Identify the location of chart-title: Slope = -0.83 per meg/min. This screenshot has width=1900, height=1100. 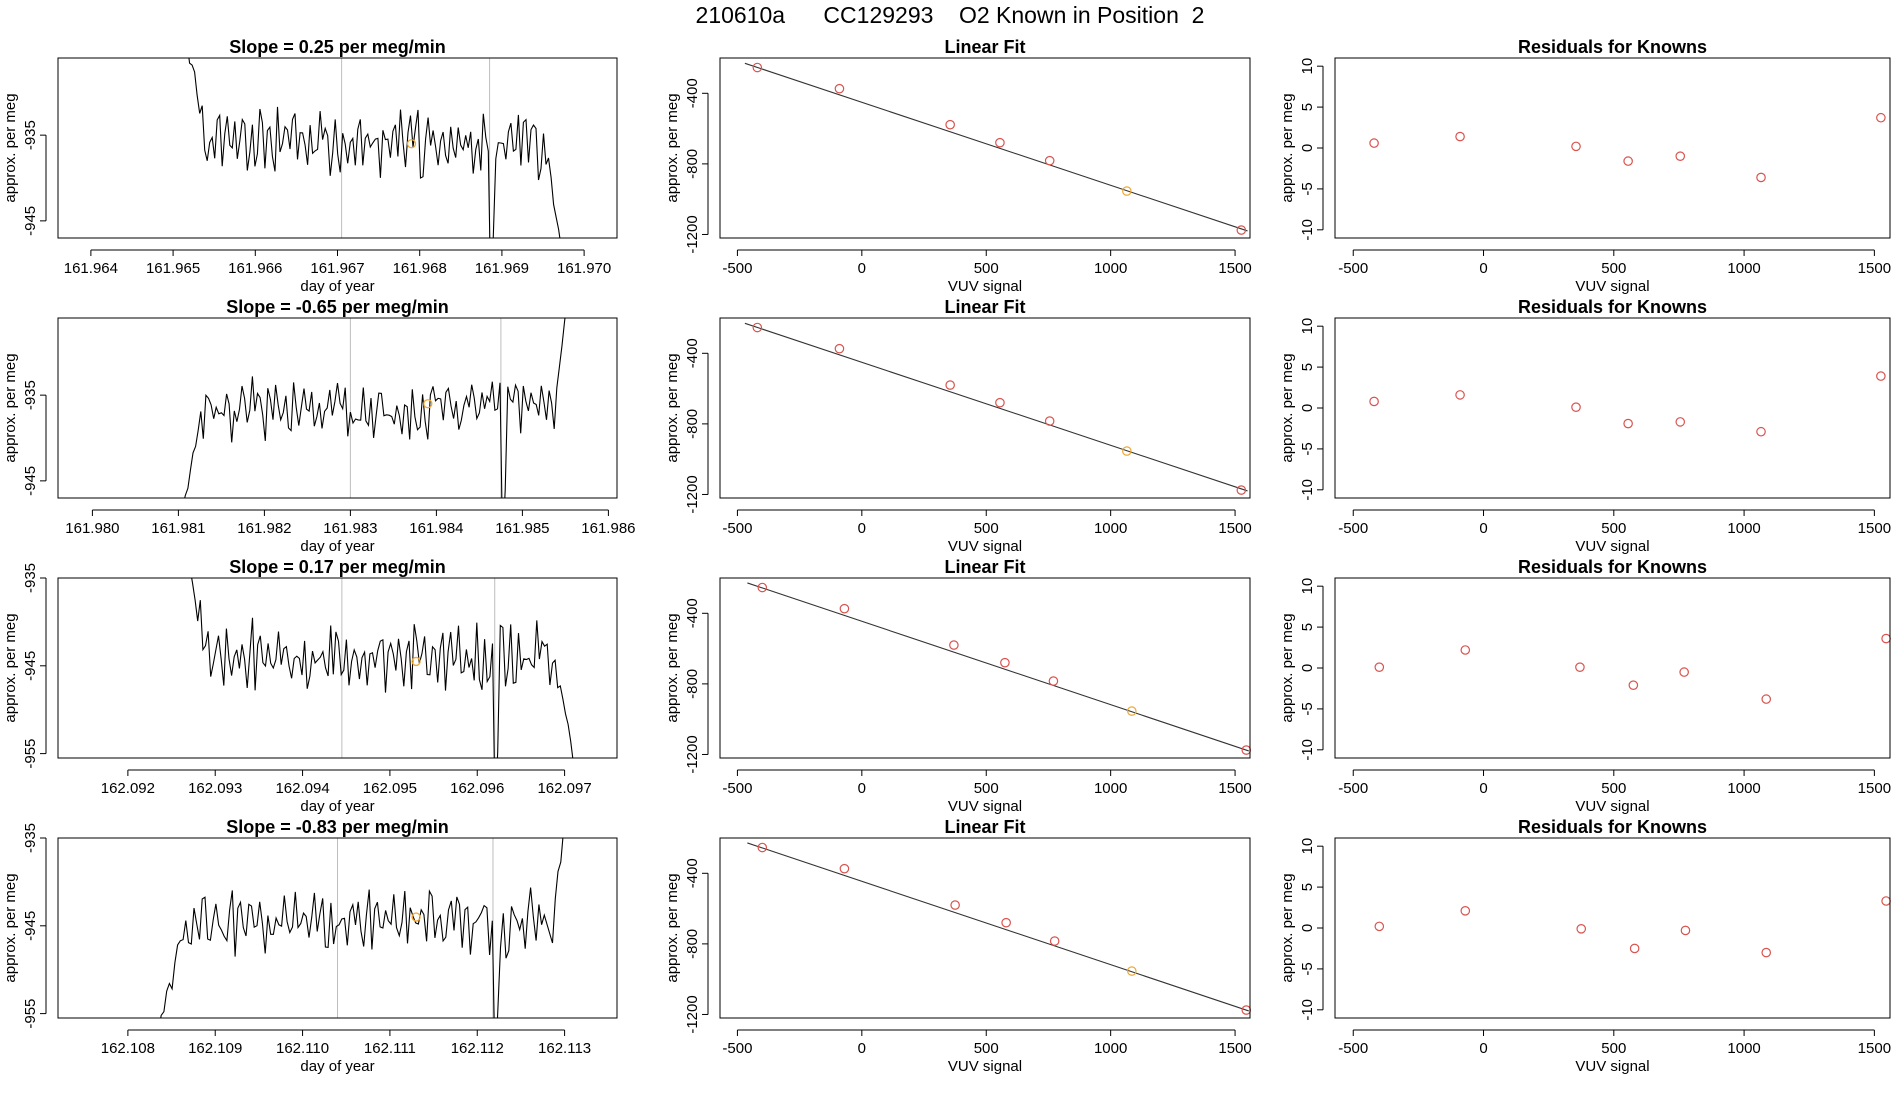
(337, 827).